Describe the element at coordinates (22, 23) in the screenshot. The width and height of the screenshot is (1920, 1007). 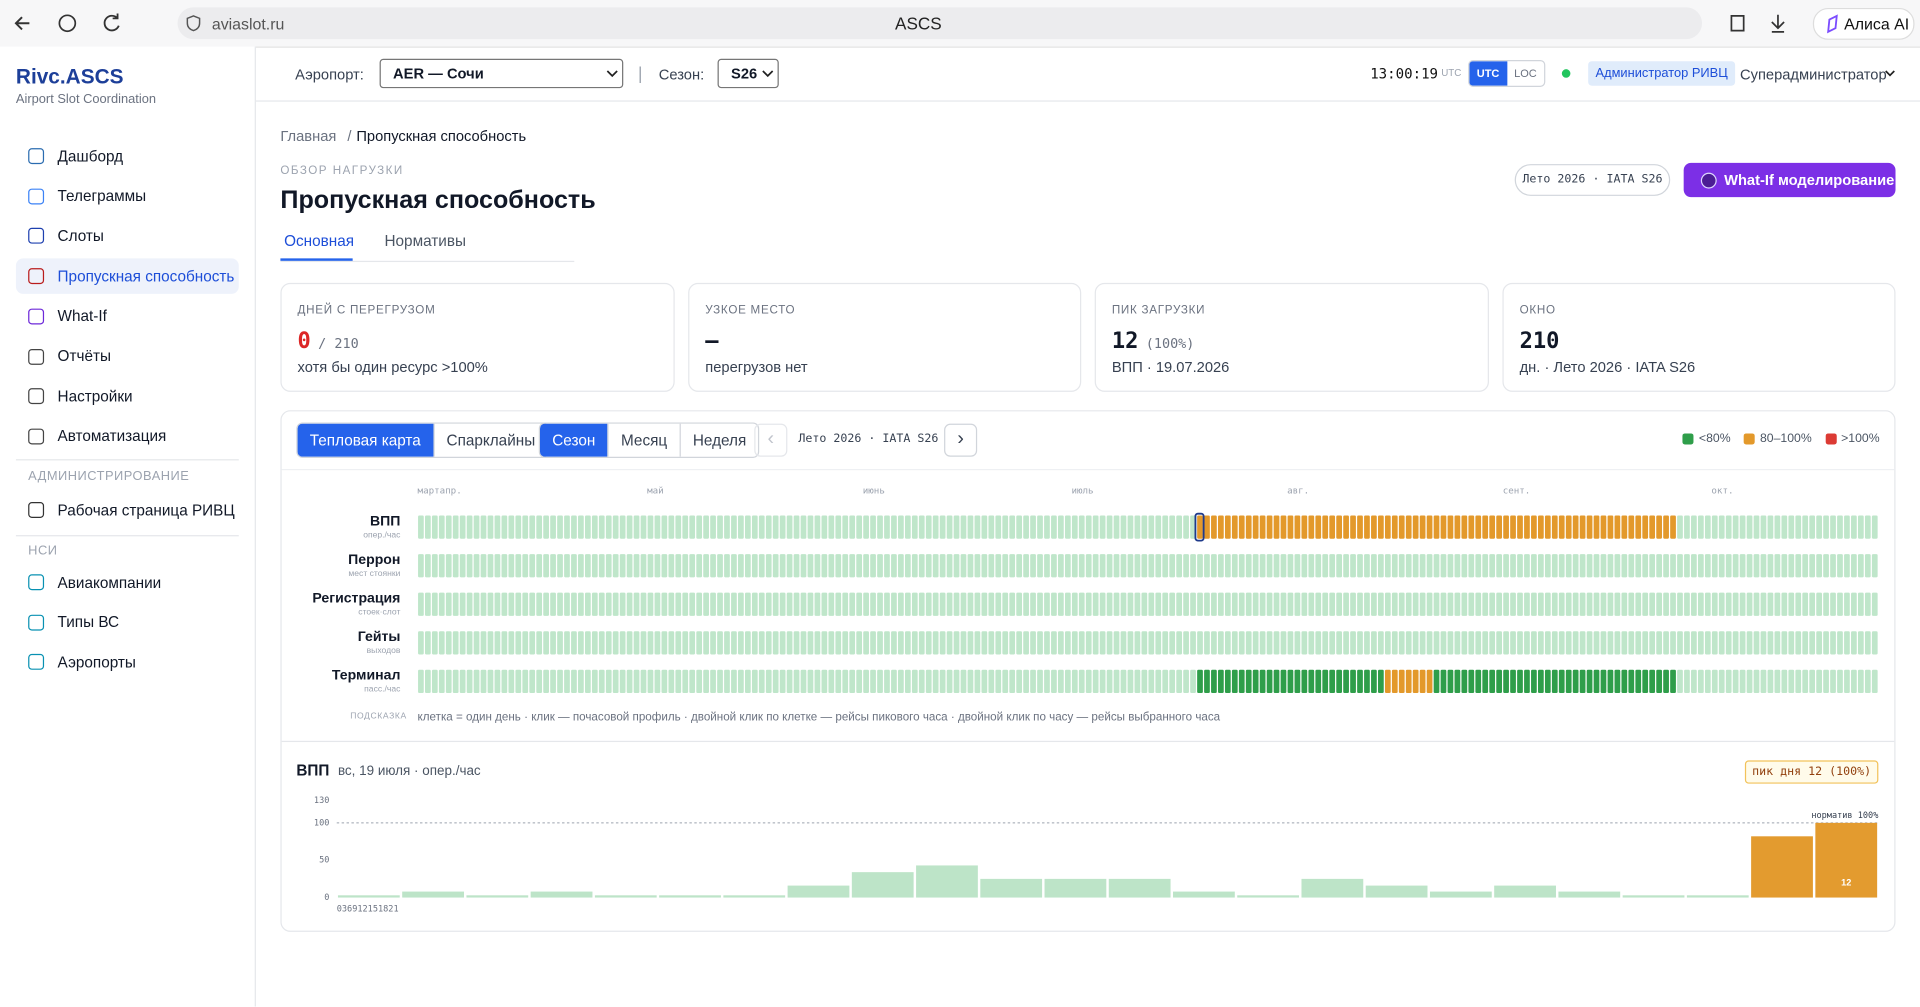
I see `back-button` at that location.